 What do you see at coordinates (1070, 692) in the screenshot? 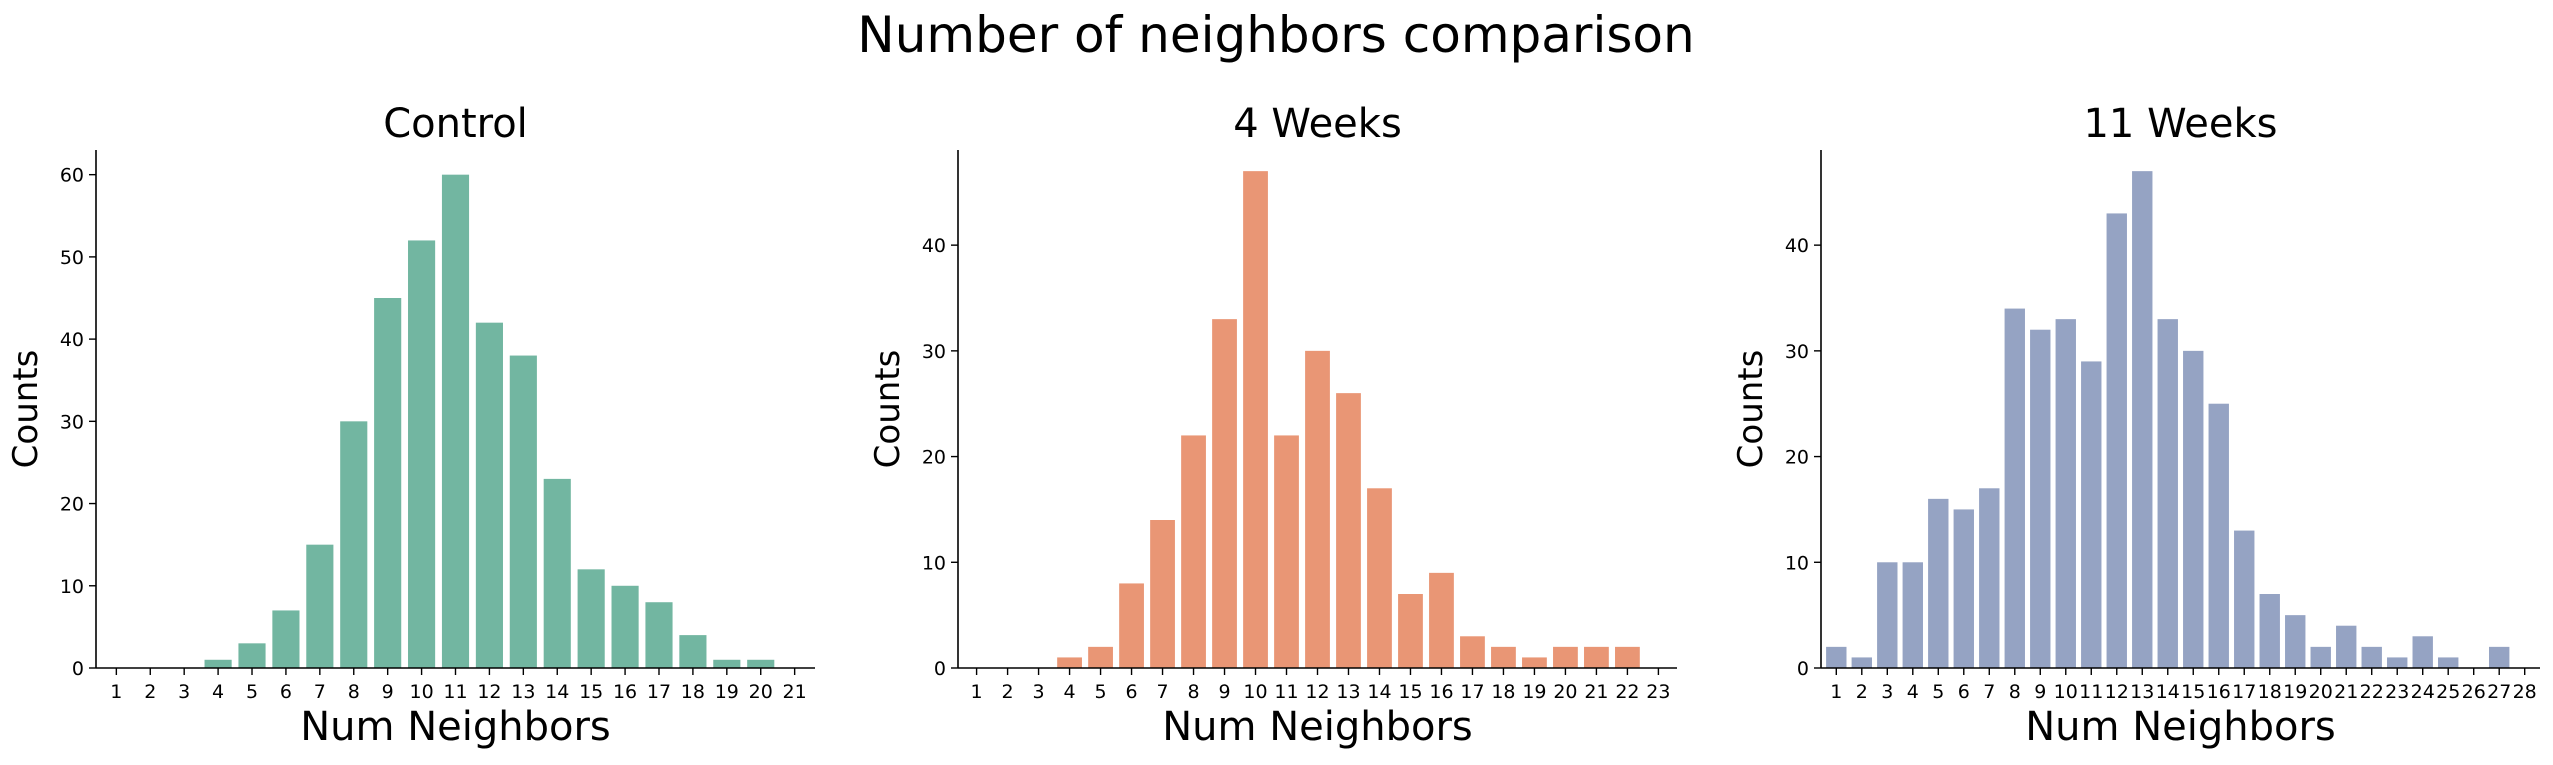
I see `x-tick-label: 4` at bounding box center [1070, 692].